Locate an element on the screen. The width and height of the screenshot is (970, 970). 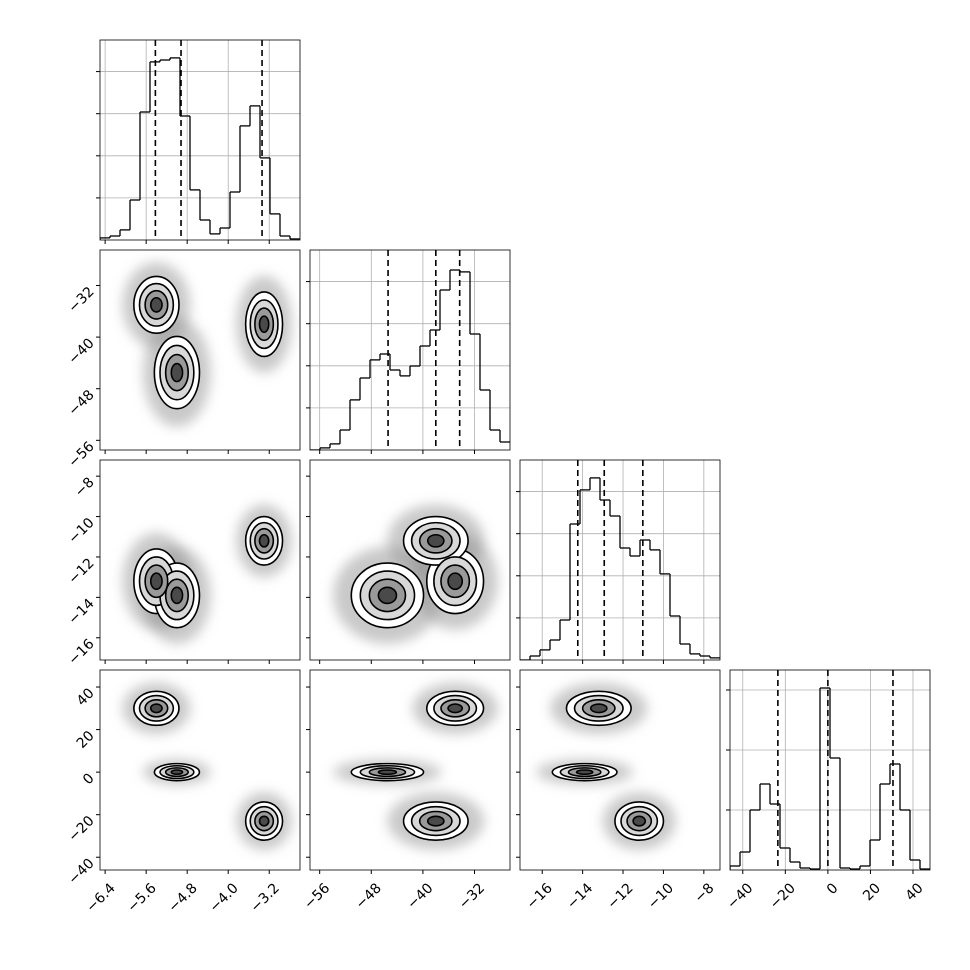
x-tick-label: −12 is located at coordinates (620, 896).